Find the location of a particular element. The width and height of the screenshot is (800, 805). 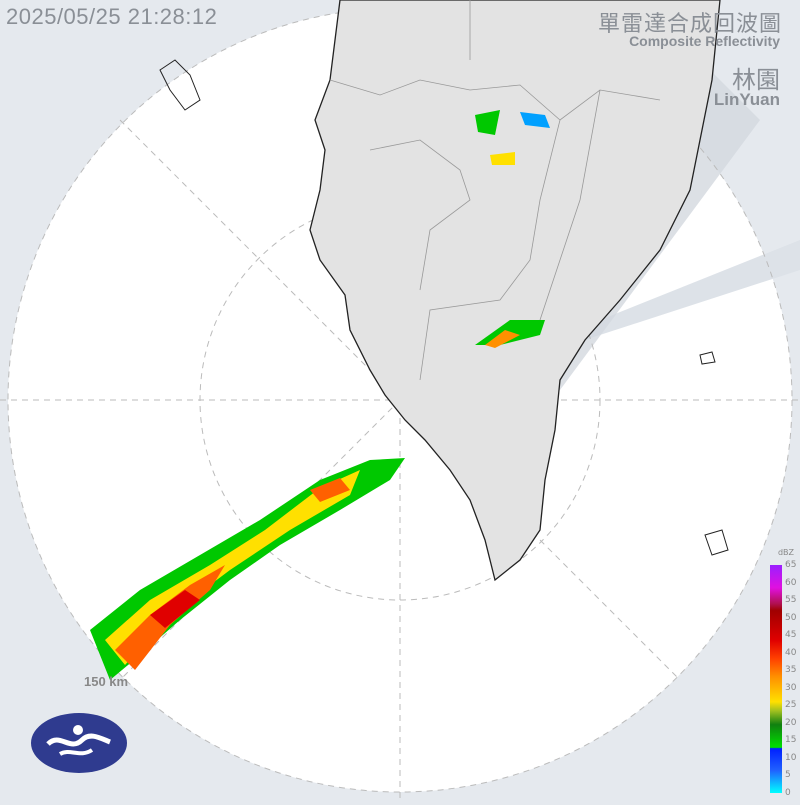

station-name-en: LinYuan is located at coordinates (747, 100).